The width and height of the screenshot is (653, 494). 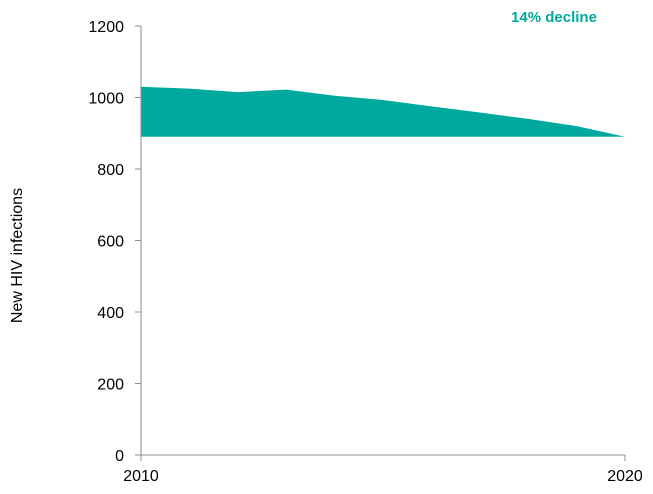 I want to click on x-tick-label: 2010, so click(x=141, y=476).